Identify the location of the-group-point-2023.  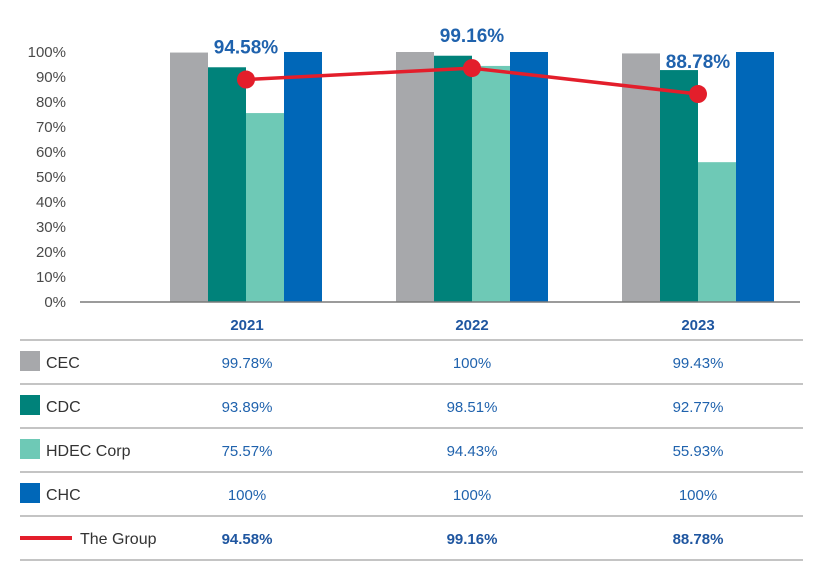
(698, 94).